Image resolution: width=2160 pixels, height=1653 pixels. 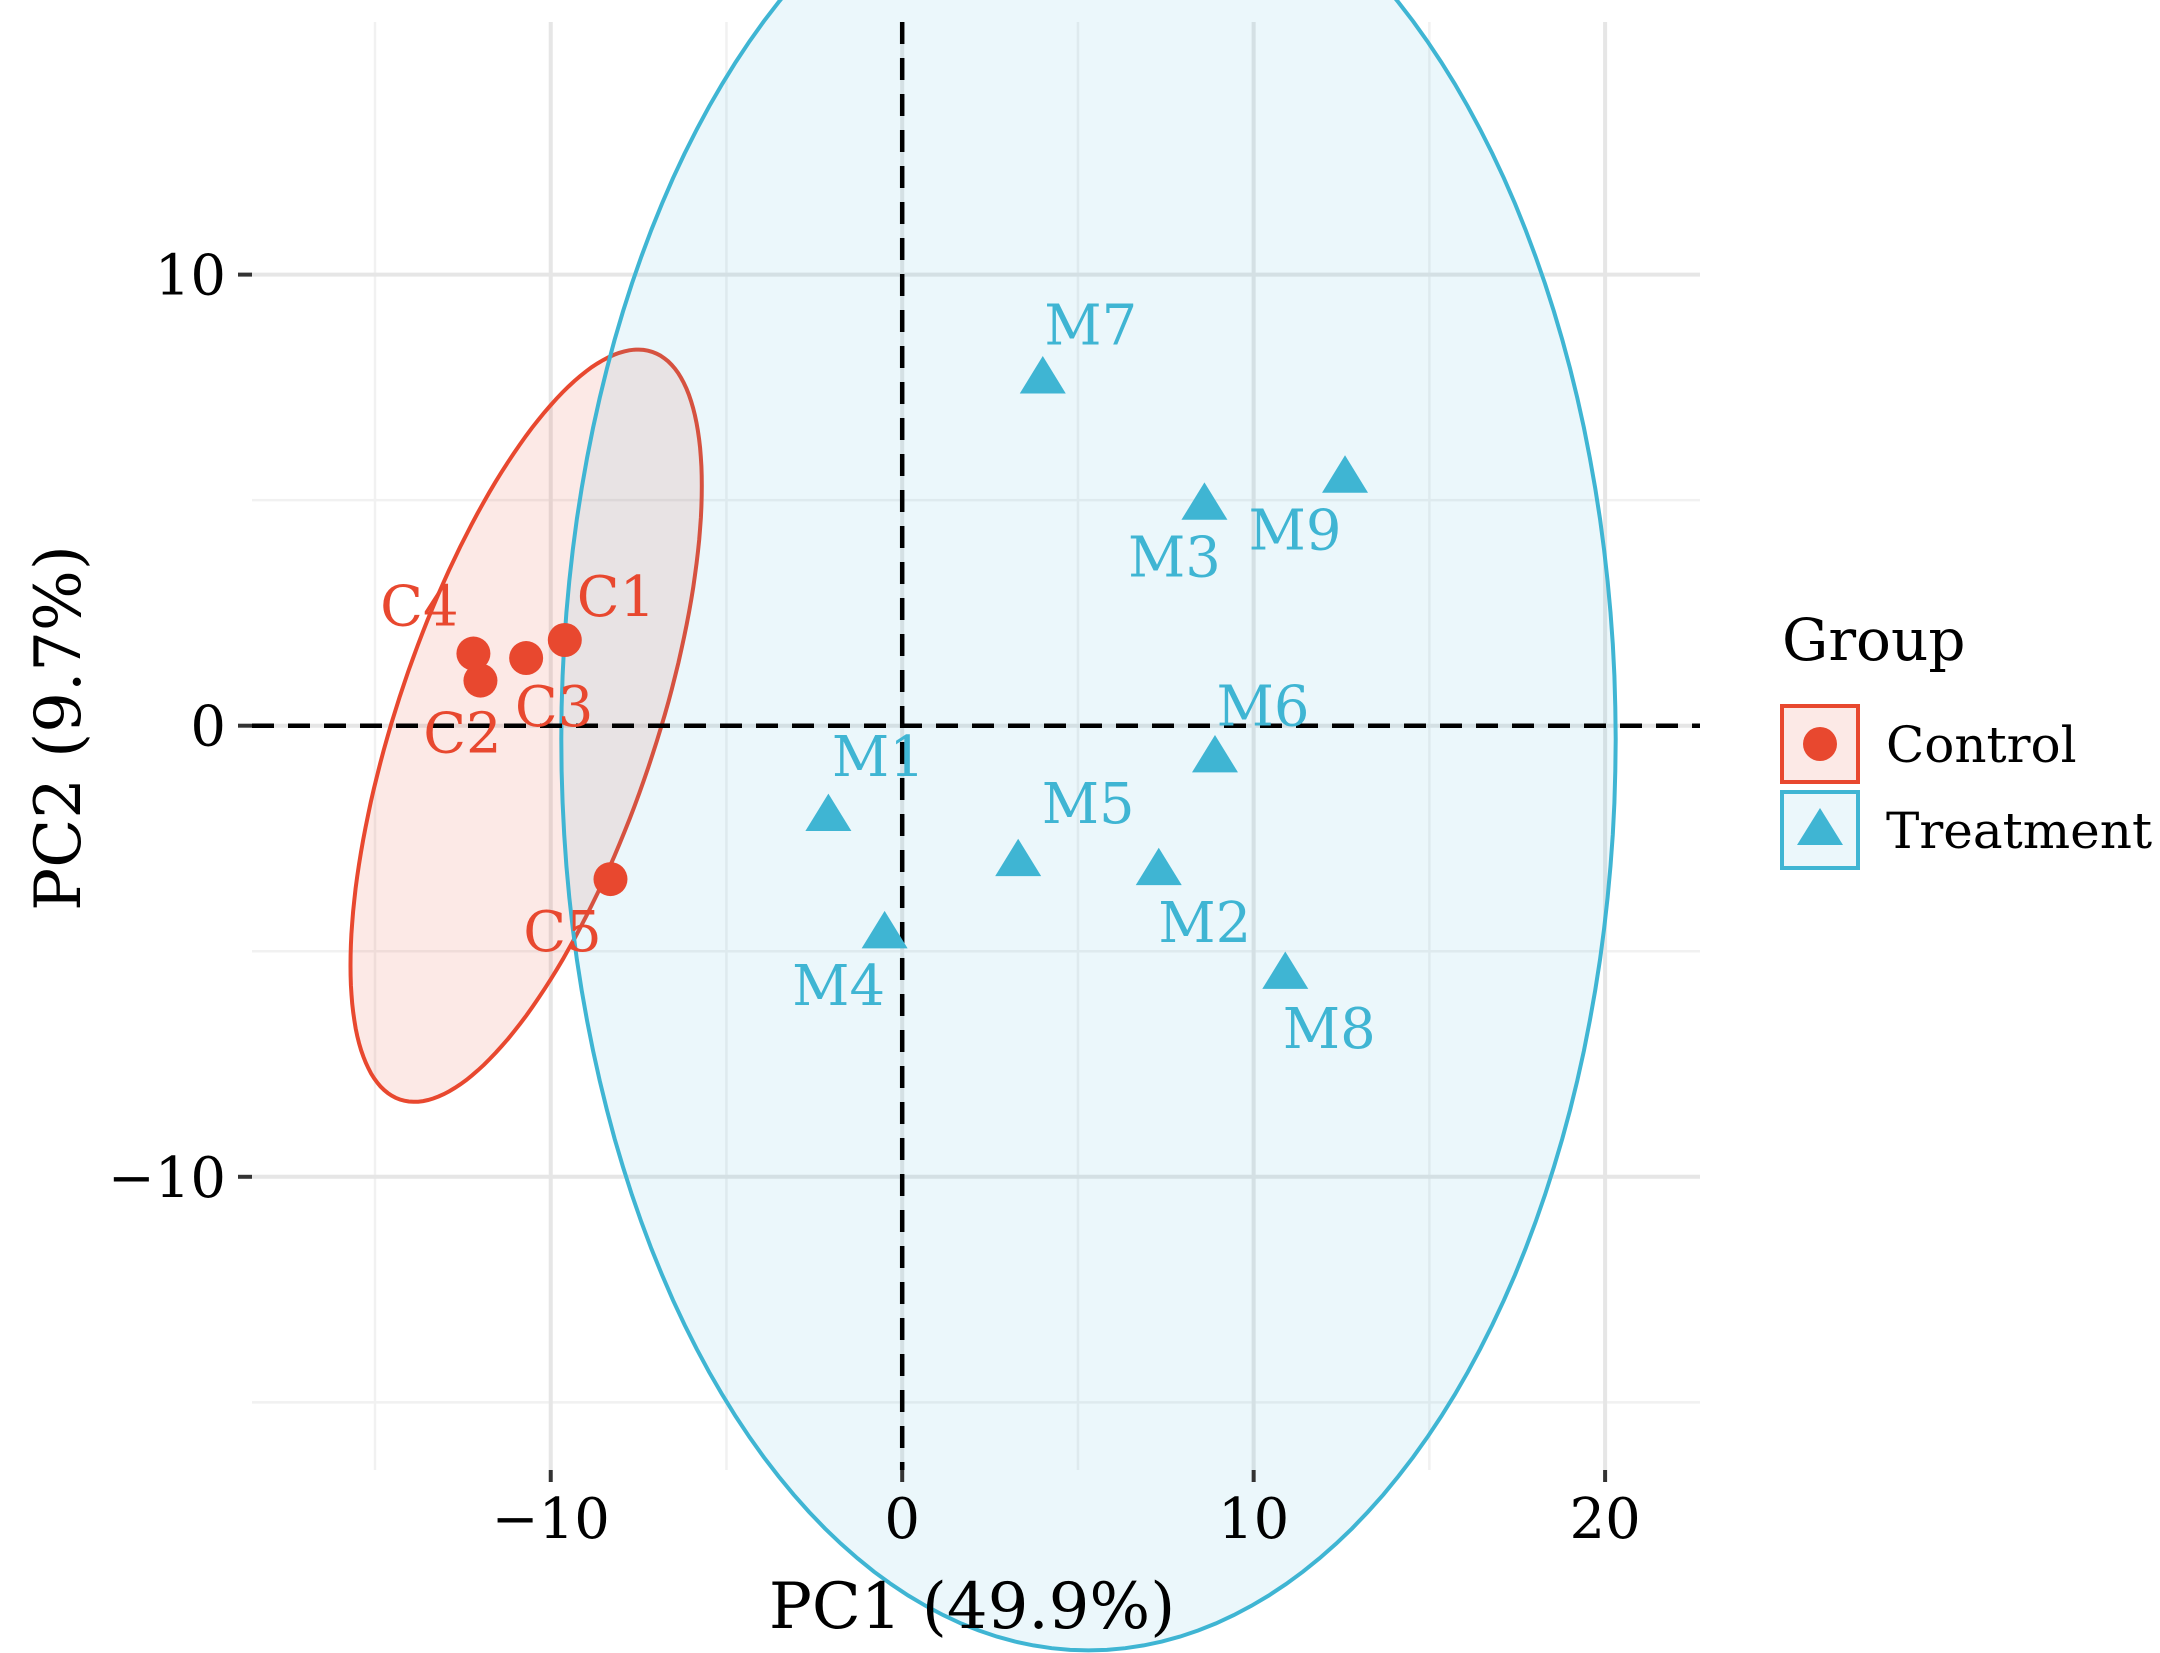 I want to click on point-c1, so click(x=564, y=639).